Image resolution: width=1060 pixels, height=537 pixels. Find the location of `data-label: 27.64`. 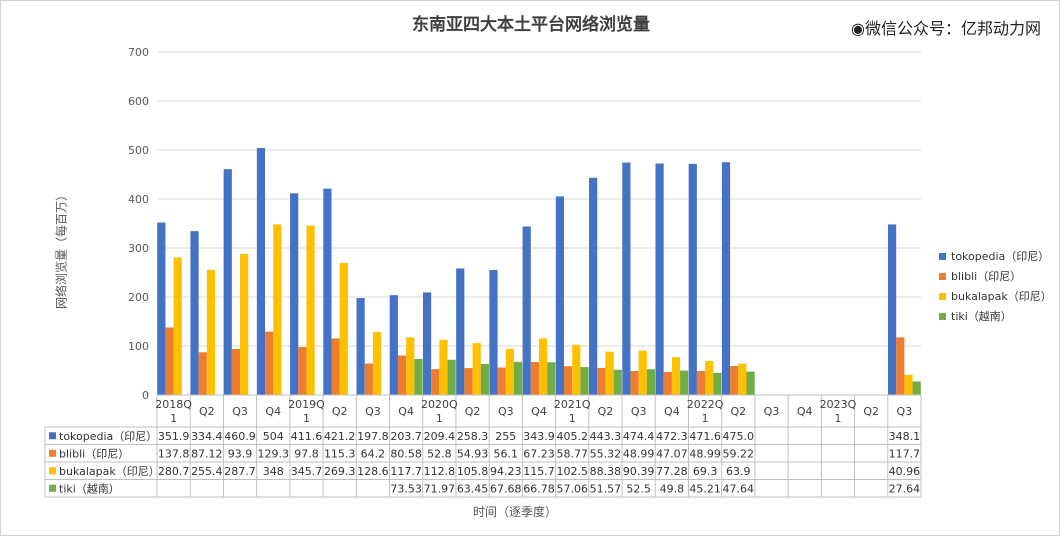

data-label: 27.64 is located at coordinates (905, 488).